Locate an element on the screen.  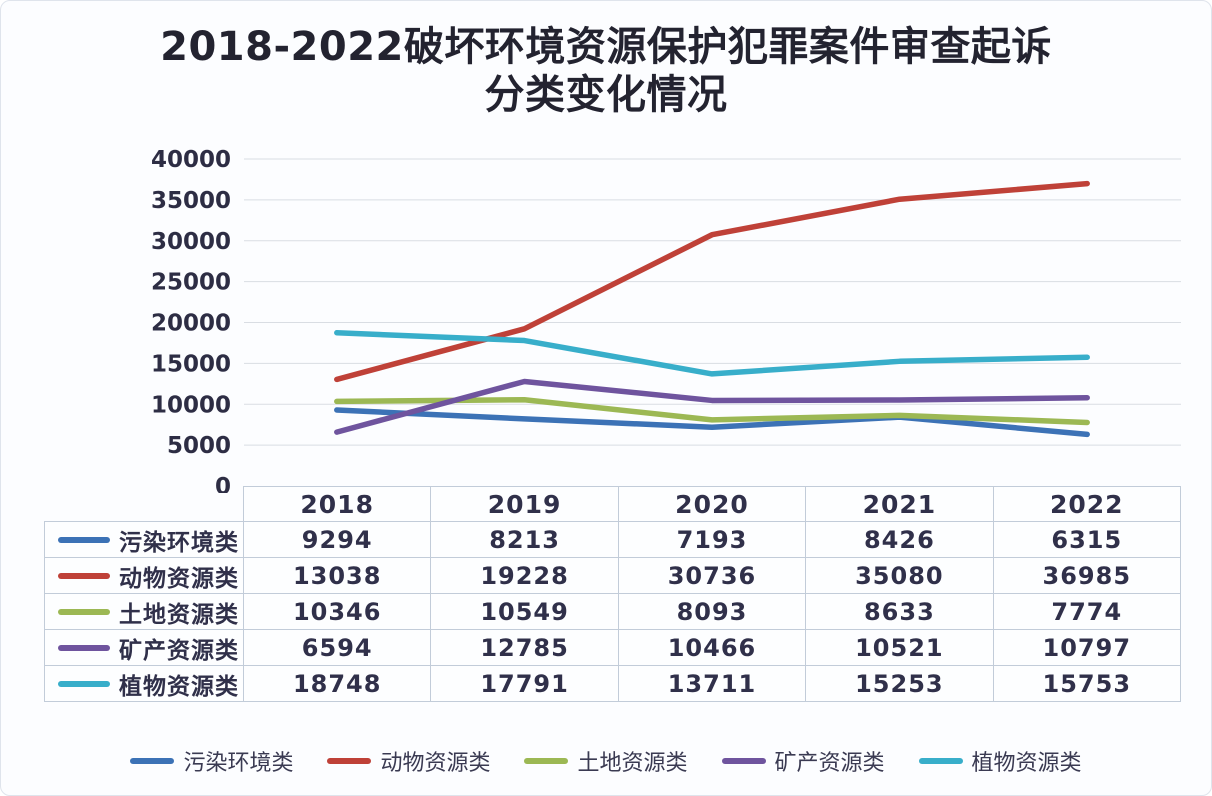
series-label-cell: 土地资源类 is located at coordinates (144, 611).